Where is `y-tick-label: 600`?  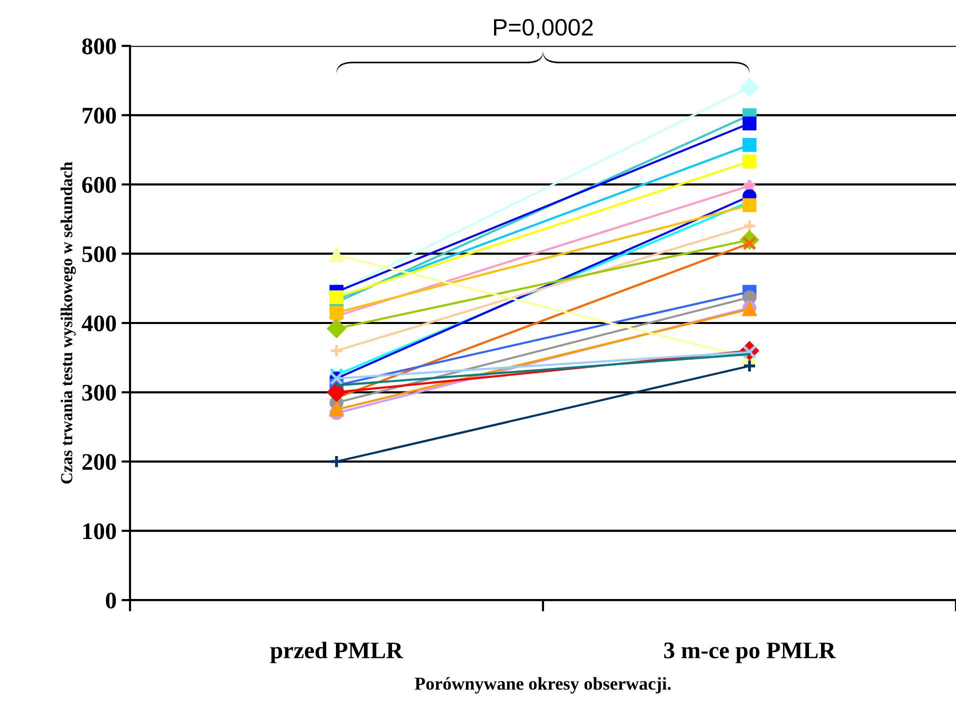
y-tick-label: 600 is located at coordinates (99, 184).